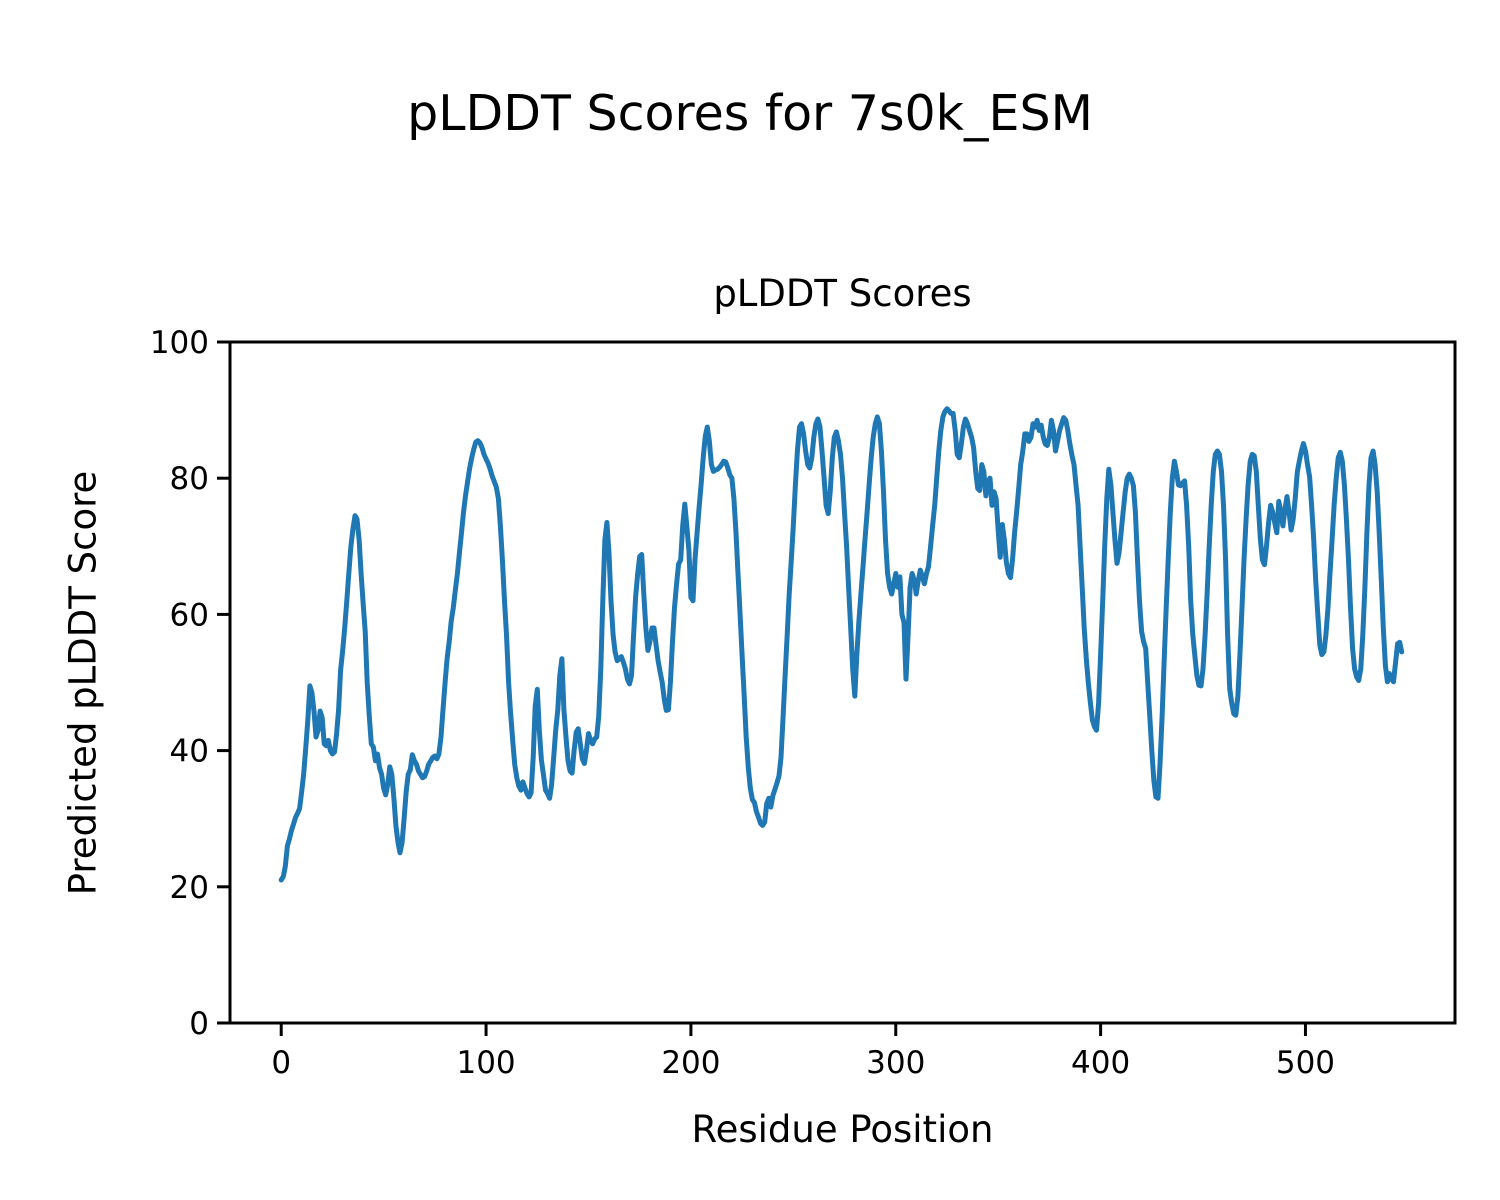 The image size is (1500, 1200). I want to click on x-tick-label: 400, so click(1100, 1063).